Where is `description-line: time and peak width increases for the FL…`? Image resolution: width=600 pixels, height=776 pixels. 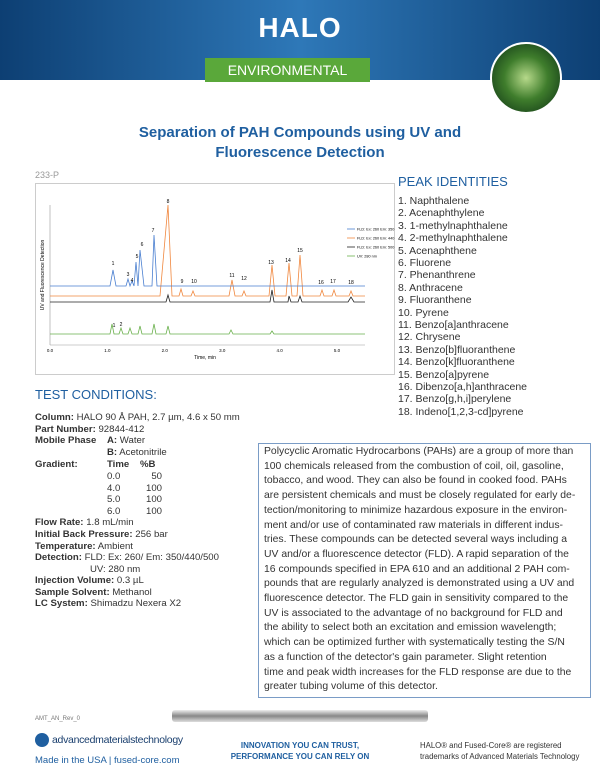
description-line: time and peak width increases for the FL… is located at coordinates (418, 672).